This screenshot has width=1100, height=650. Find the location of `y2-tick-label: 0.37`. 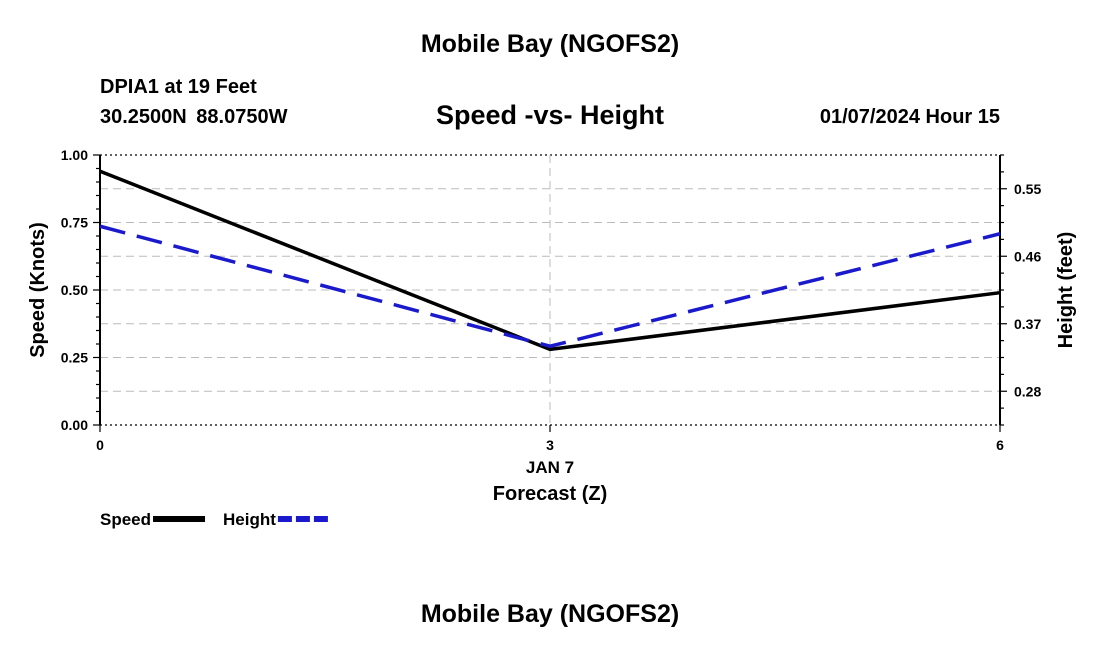

y2-tick-label: 0.37 is located at coordinates (1027, 324).